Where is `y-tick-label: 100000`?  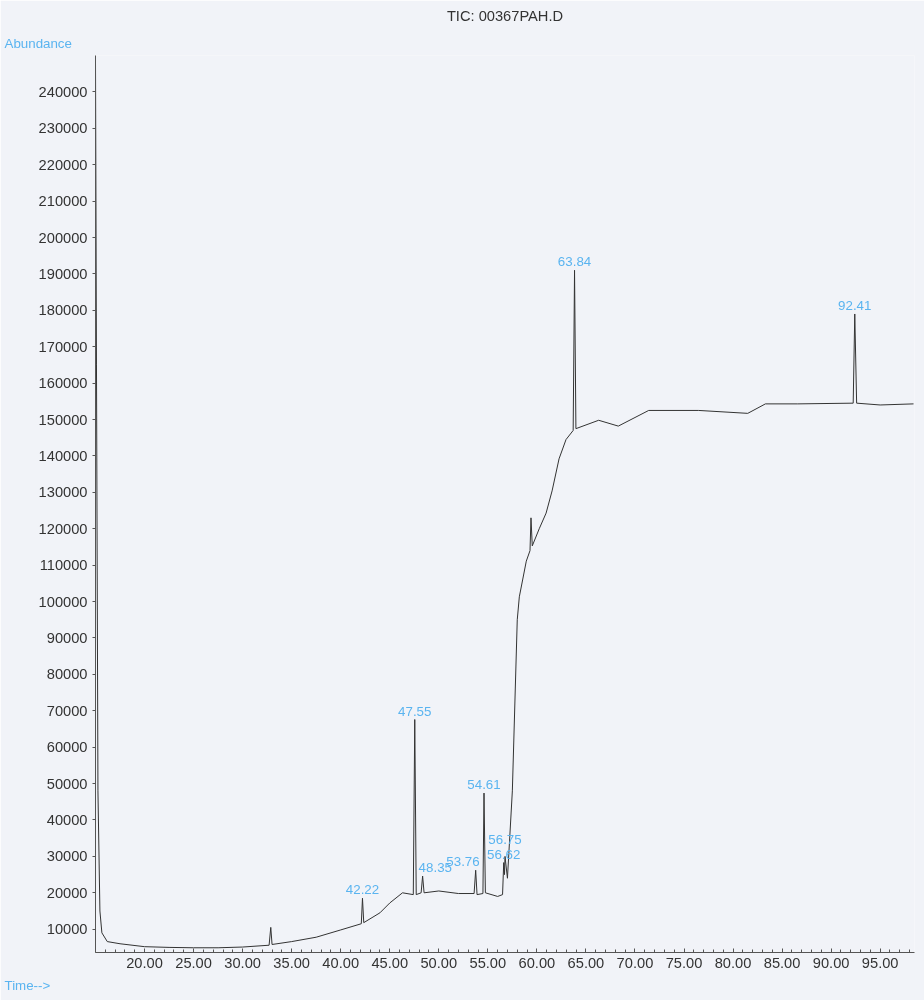 y-tick-label: 100000 is located at coordinates (63, 601).